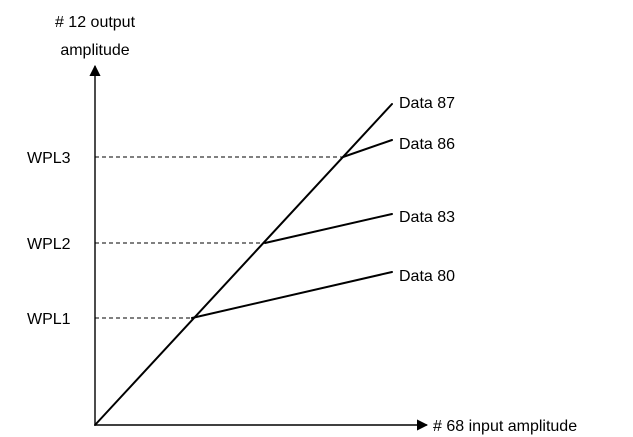 The image size is (633, 437). Describe the element at coordinates (49, 158) in the screenshot. I see `wpl3-label: WPL3` at that location.